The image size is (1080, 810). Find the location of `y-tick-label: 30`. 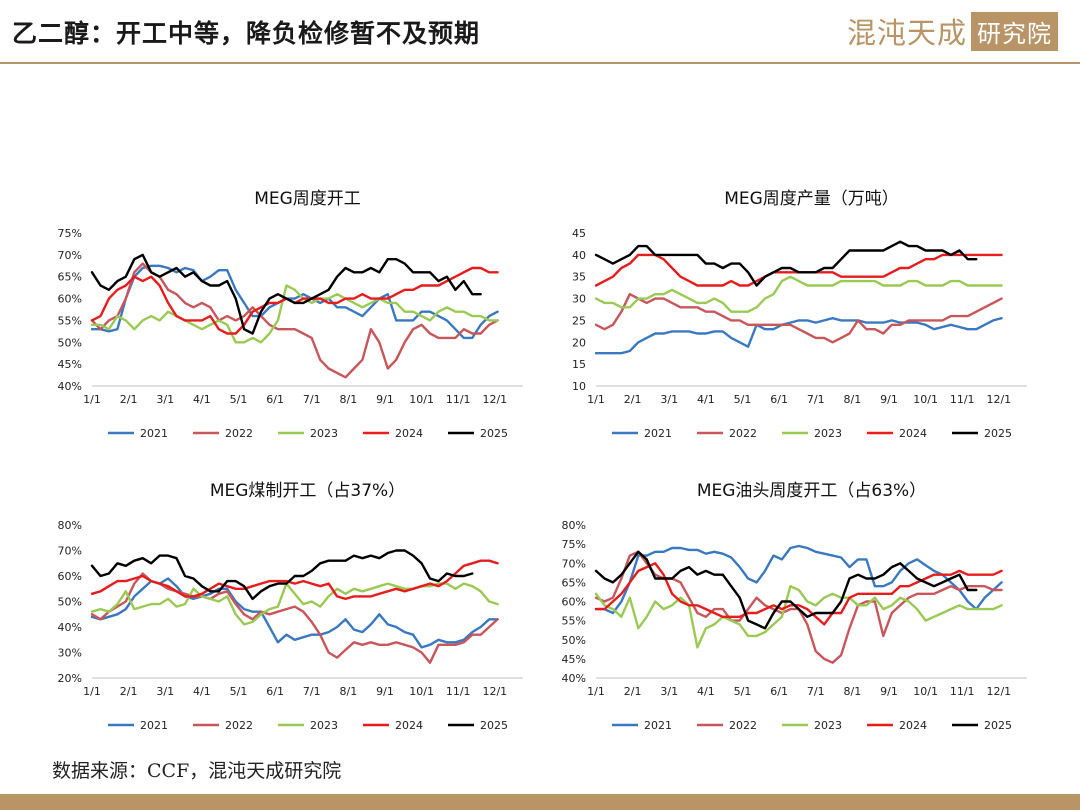

y-tick-label: 30 is located at coordinates (579, 299).